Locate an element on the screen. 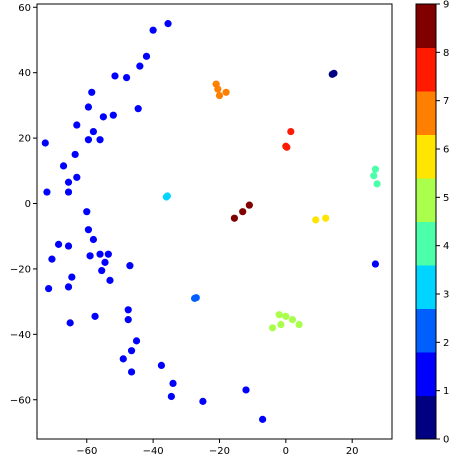  y-tick-label: −40 is located at coordinates (20, 335).